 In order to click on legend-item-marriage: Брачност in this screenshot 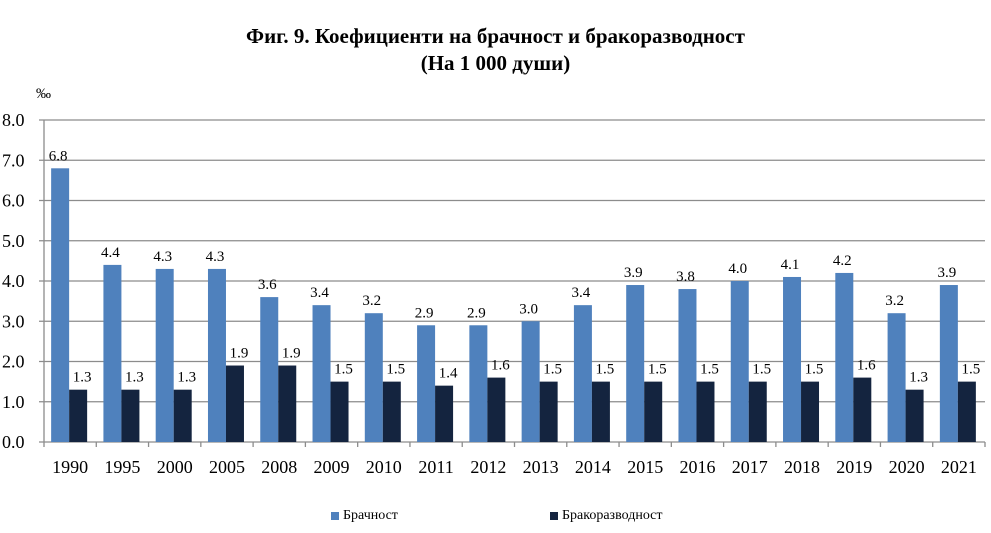, I will do `click(364, 516)`.